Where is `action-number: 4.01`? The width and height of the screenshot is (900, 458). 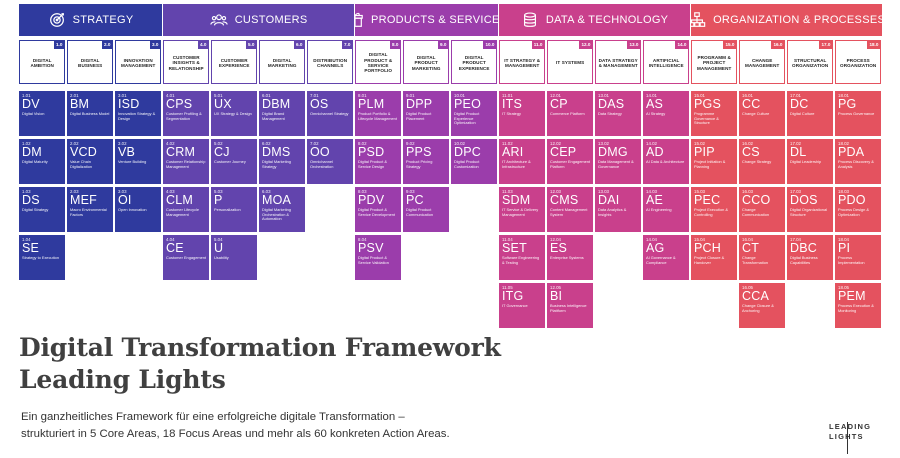 action-number: 4.01 is located at coordinates (170, 95).